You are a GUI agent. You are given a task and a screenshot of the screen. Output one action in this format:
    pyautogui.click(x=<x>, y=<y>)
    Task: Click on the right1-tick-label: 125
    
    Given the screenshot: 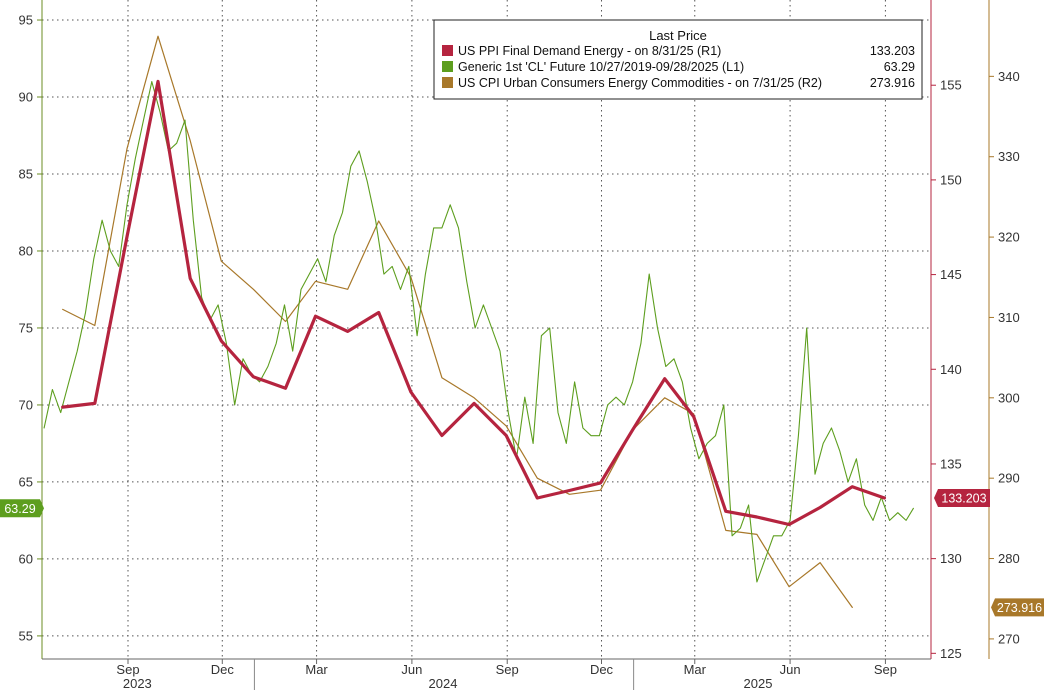 What is the action you would take?
    pyautogui.click(x=951, y=653)
    